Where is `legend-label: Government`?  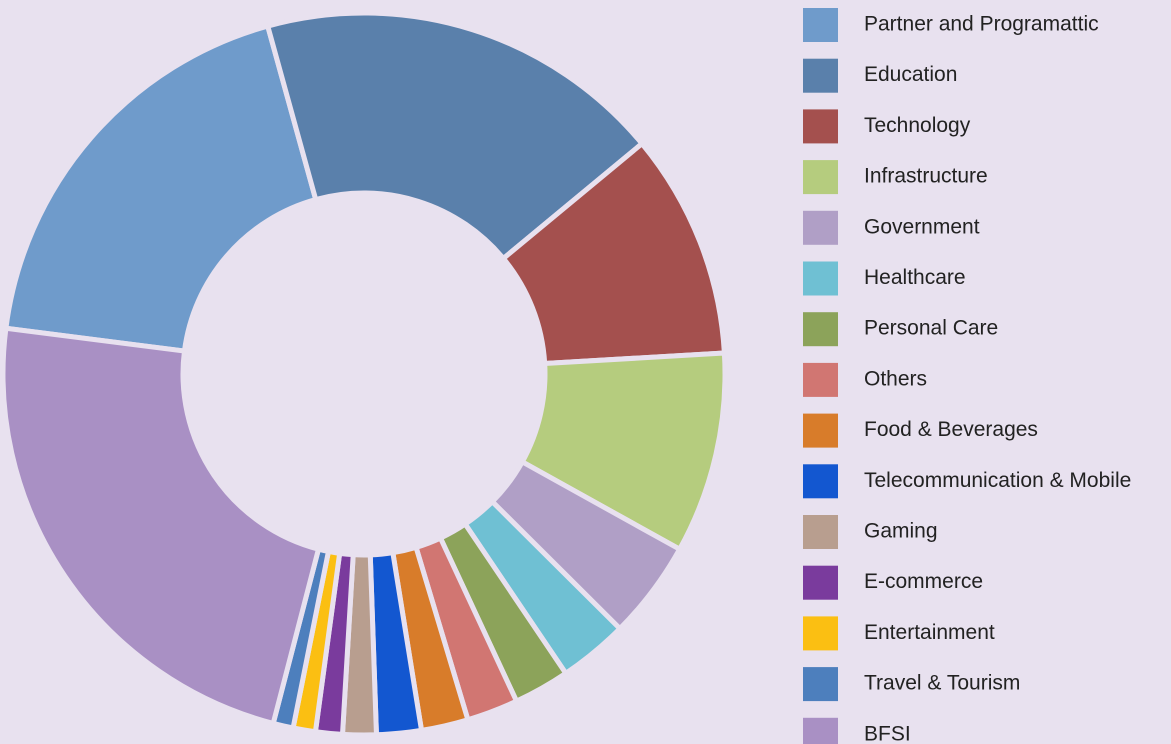
legend-label: Government is located at coordinates (922, 226).